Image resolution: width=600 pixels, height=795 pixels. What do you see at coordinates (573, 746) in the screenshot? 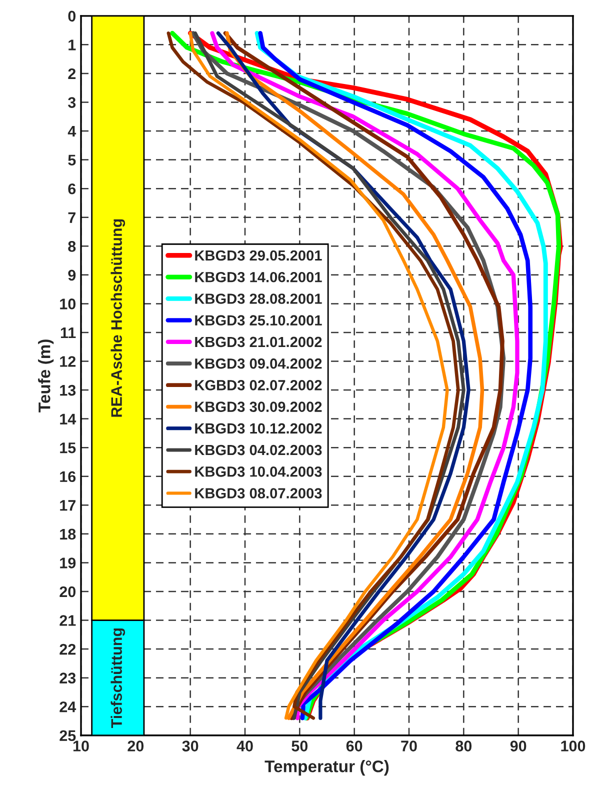
I see `x-tick-label: 100` at bounding box center [573, 746].